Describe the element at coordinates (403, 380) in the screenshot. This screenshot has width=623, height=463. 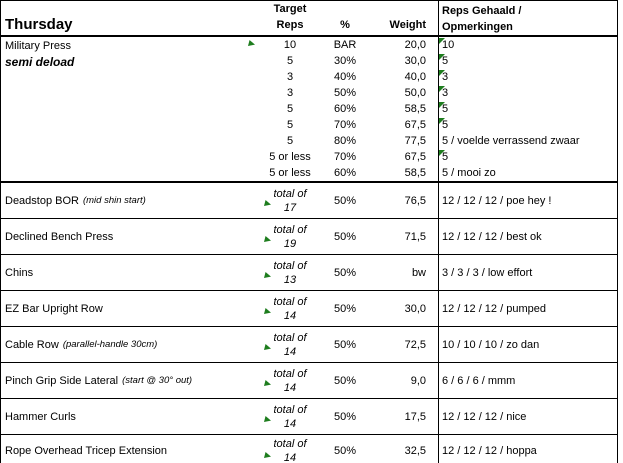
I see `weight-cell: 9,0` at that location.